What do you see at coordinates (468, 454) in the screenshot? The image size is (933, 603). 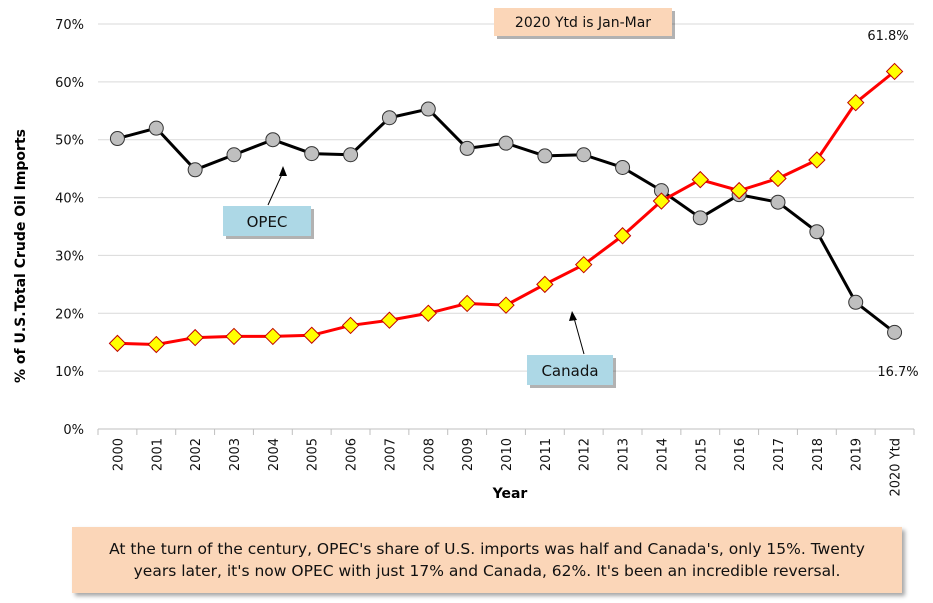 I see `x-tick-label: 2009` at bounding box center [468, 454].